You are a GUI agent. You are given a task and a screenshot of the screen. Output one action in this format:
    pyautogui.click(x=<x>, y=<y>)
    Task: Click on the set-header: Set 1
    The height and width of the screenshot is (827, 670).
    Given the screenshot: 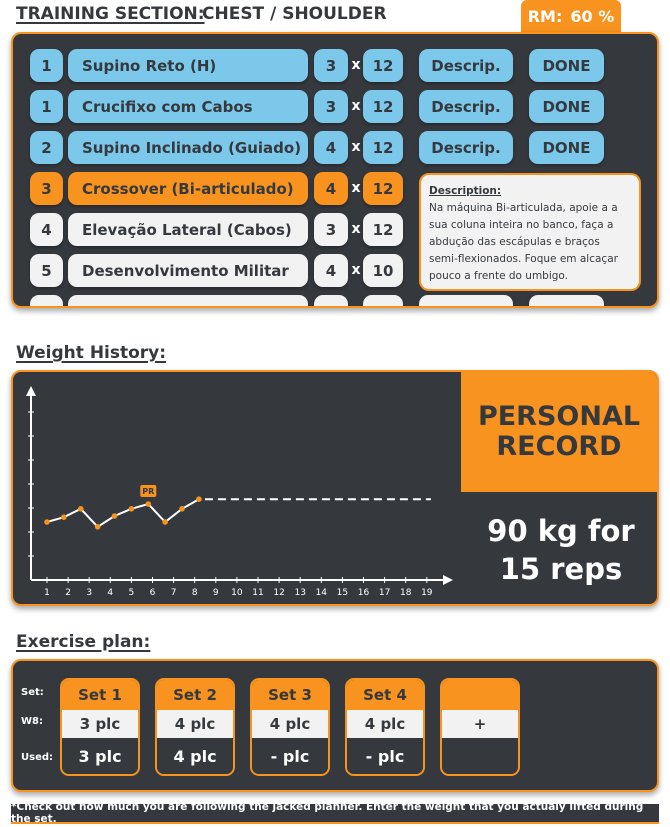 What is the action you would take?
    pyautogui.click(x=100, y=695)
    